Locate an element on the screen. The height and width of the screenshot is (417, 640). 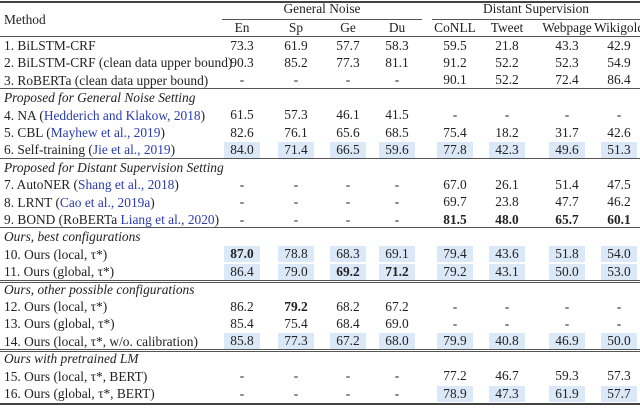
table-cell: 78.8 is located at coordinates (296, 254).